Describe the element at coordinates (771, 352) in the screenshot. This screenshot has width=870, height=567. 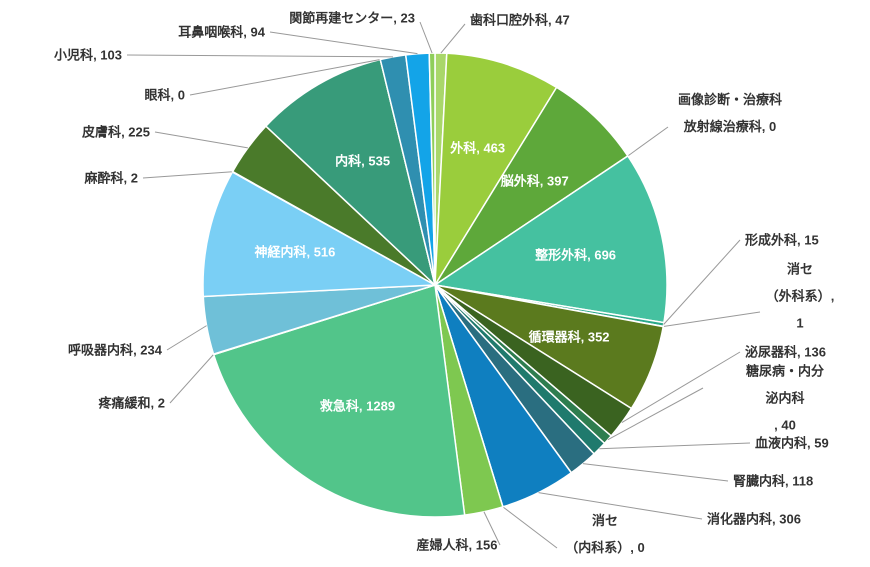
I see `label-name: 泌尿器科` at that location.